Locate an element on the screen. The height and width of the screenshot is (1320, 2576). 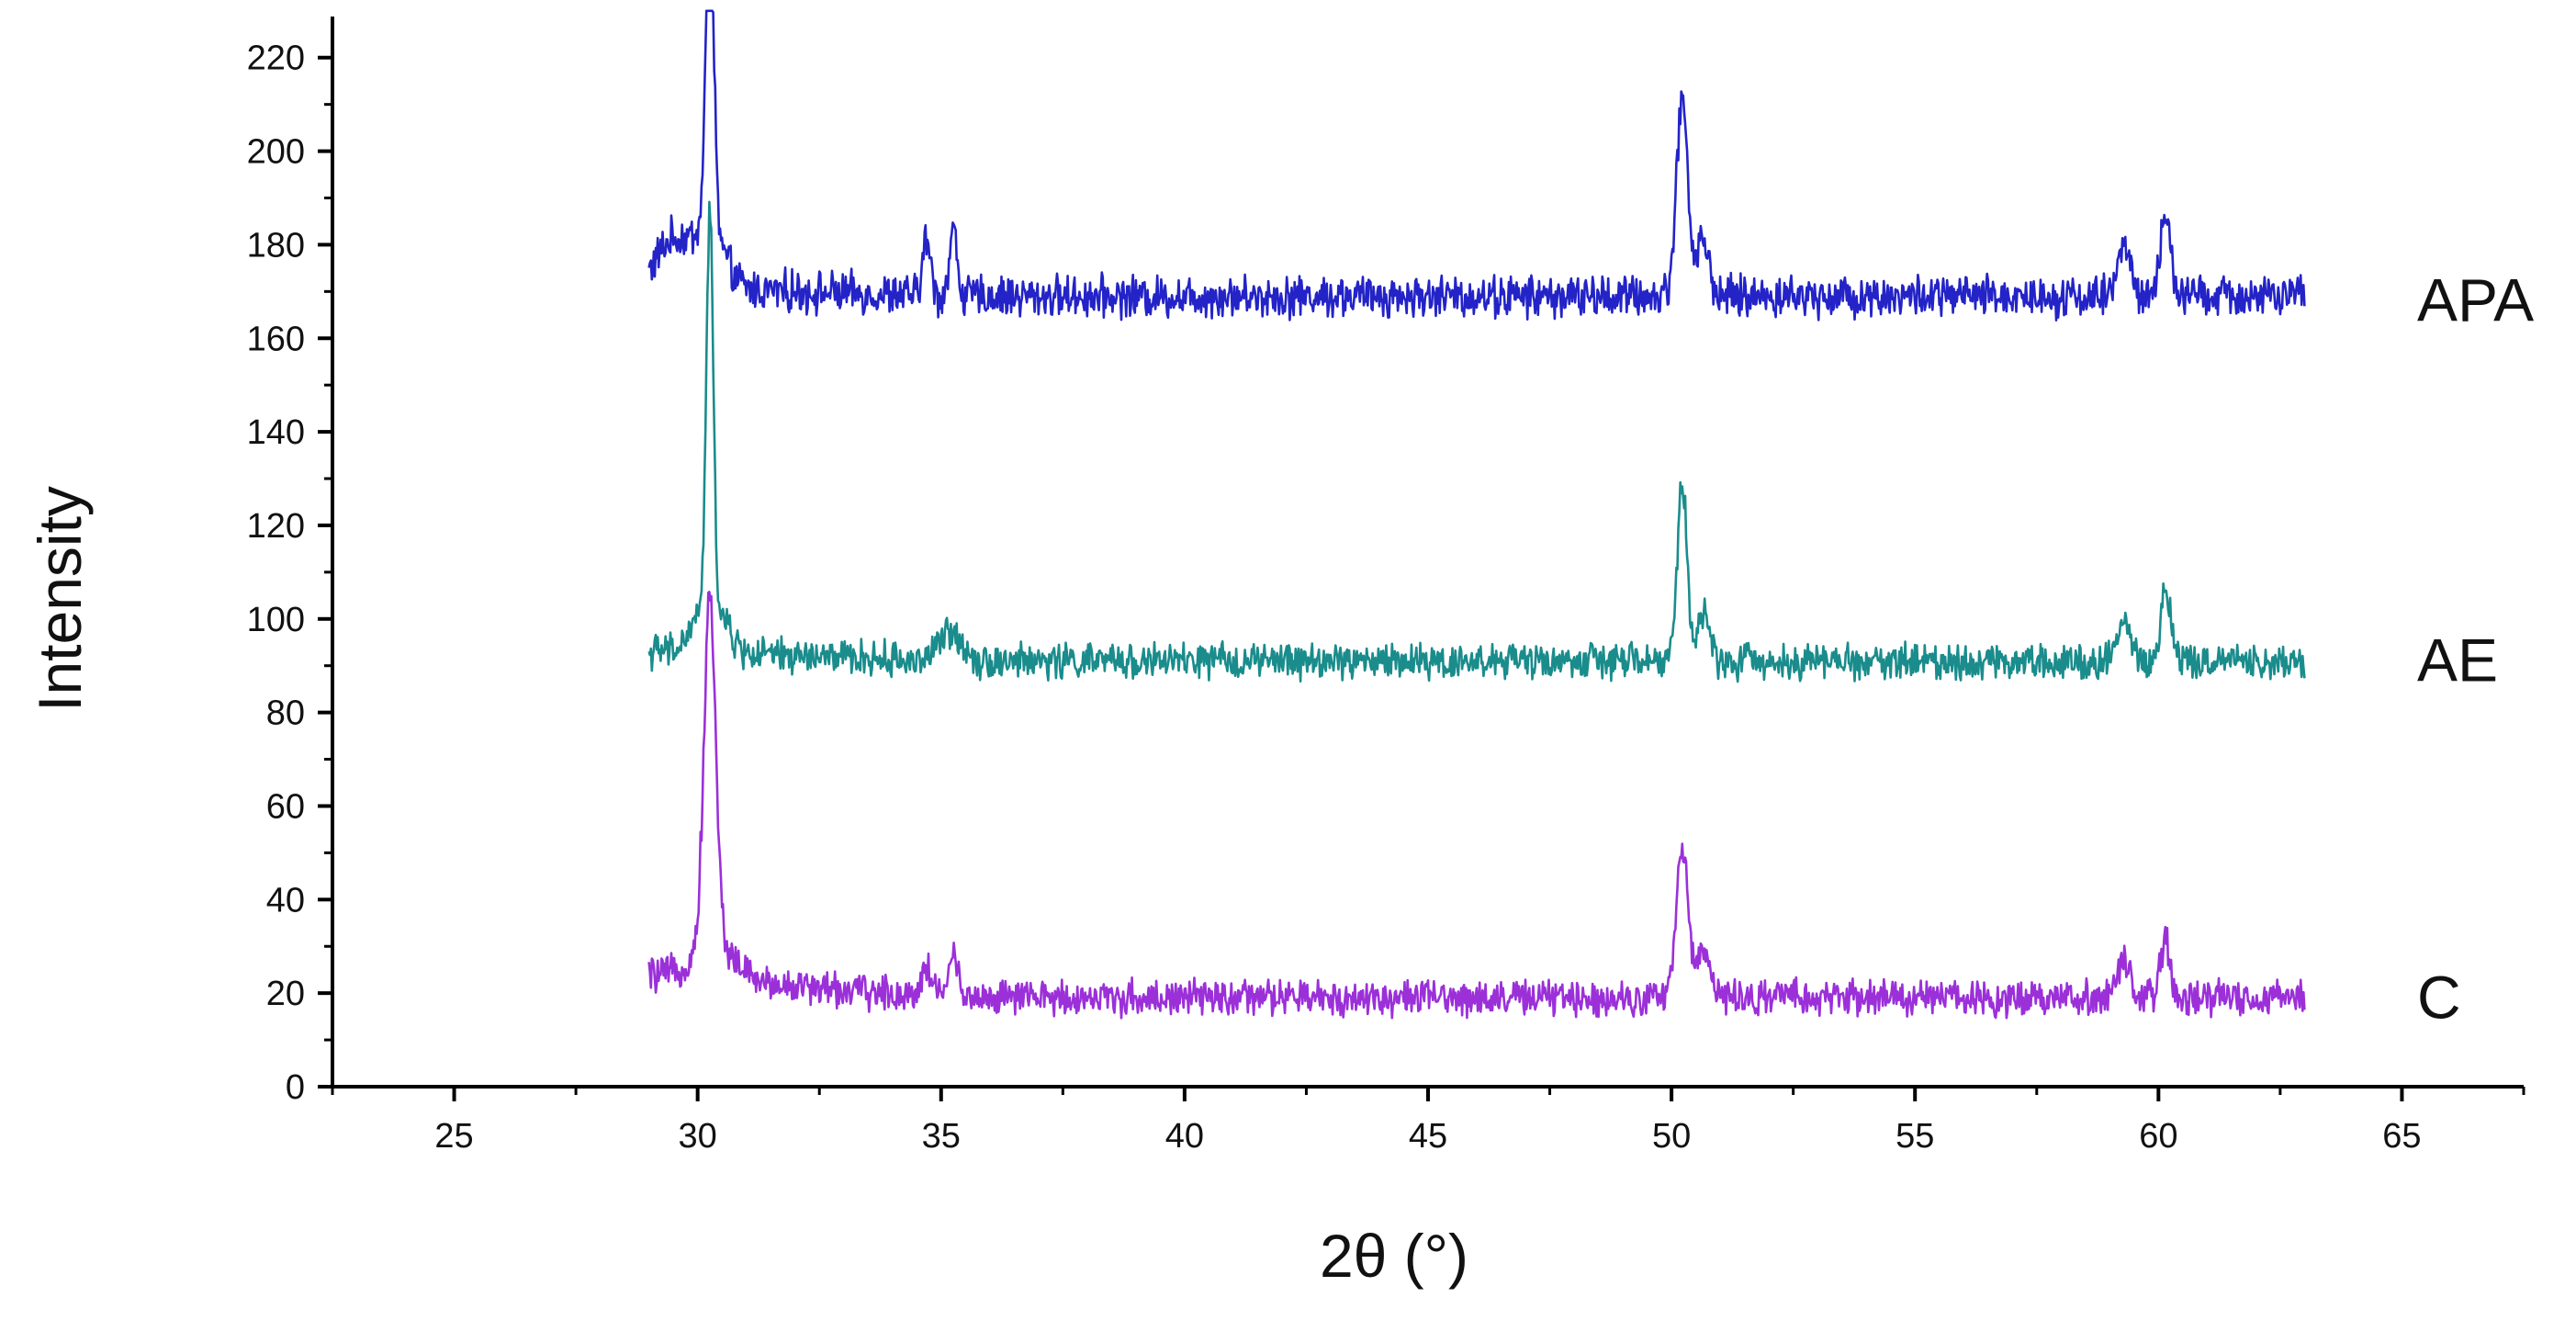
y-tick-label: 0 is located at coordinates (295, 1087).